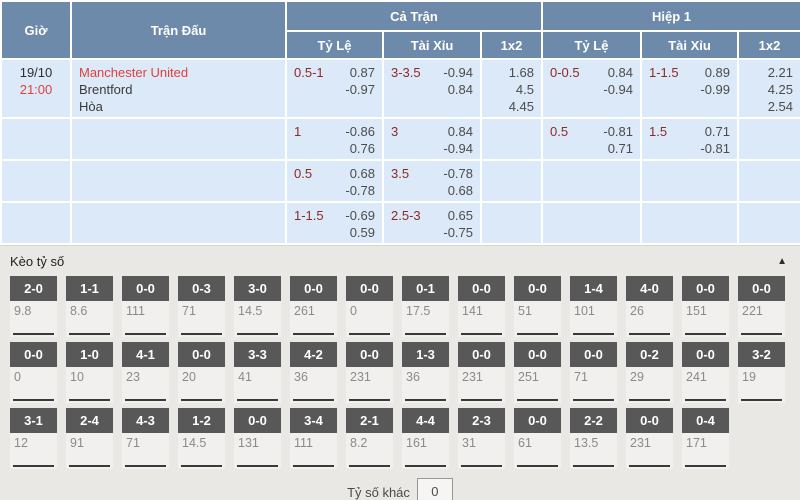  What do you see at coordinates (425, 319) in the screenshot?
I see `score-odds-body: 17.5` at bounding box center [425, 319].